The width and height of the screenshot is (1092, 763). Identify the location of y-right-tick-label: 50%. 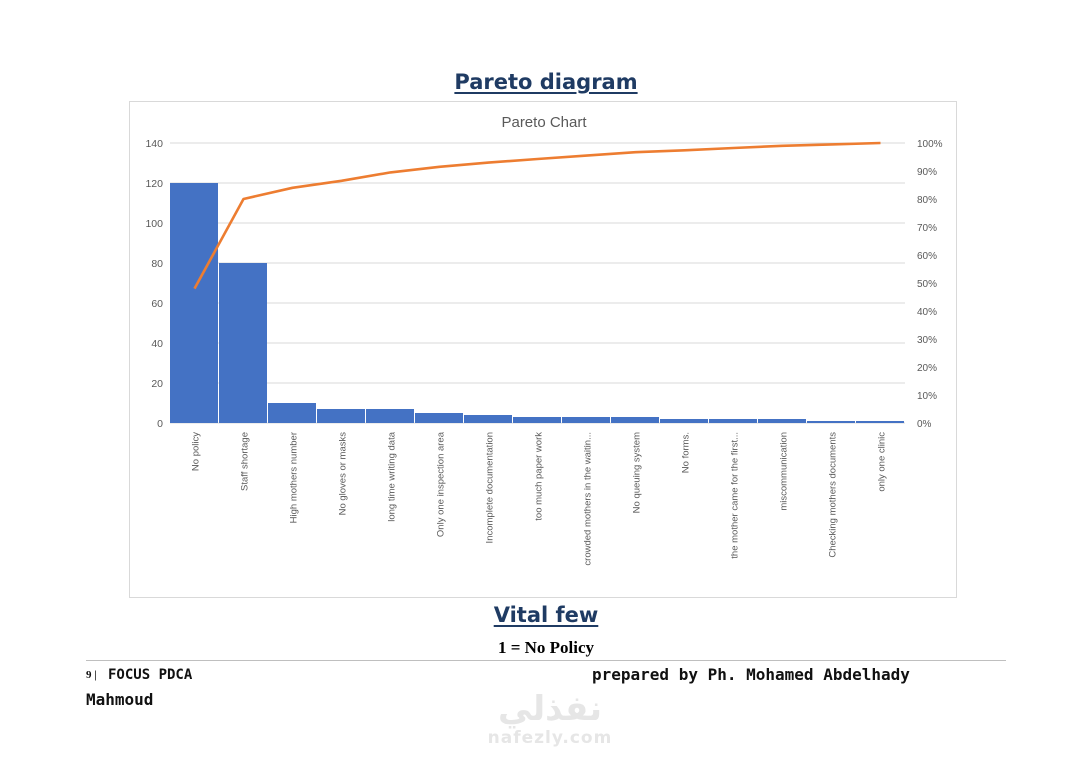
(927, 284).